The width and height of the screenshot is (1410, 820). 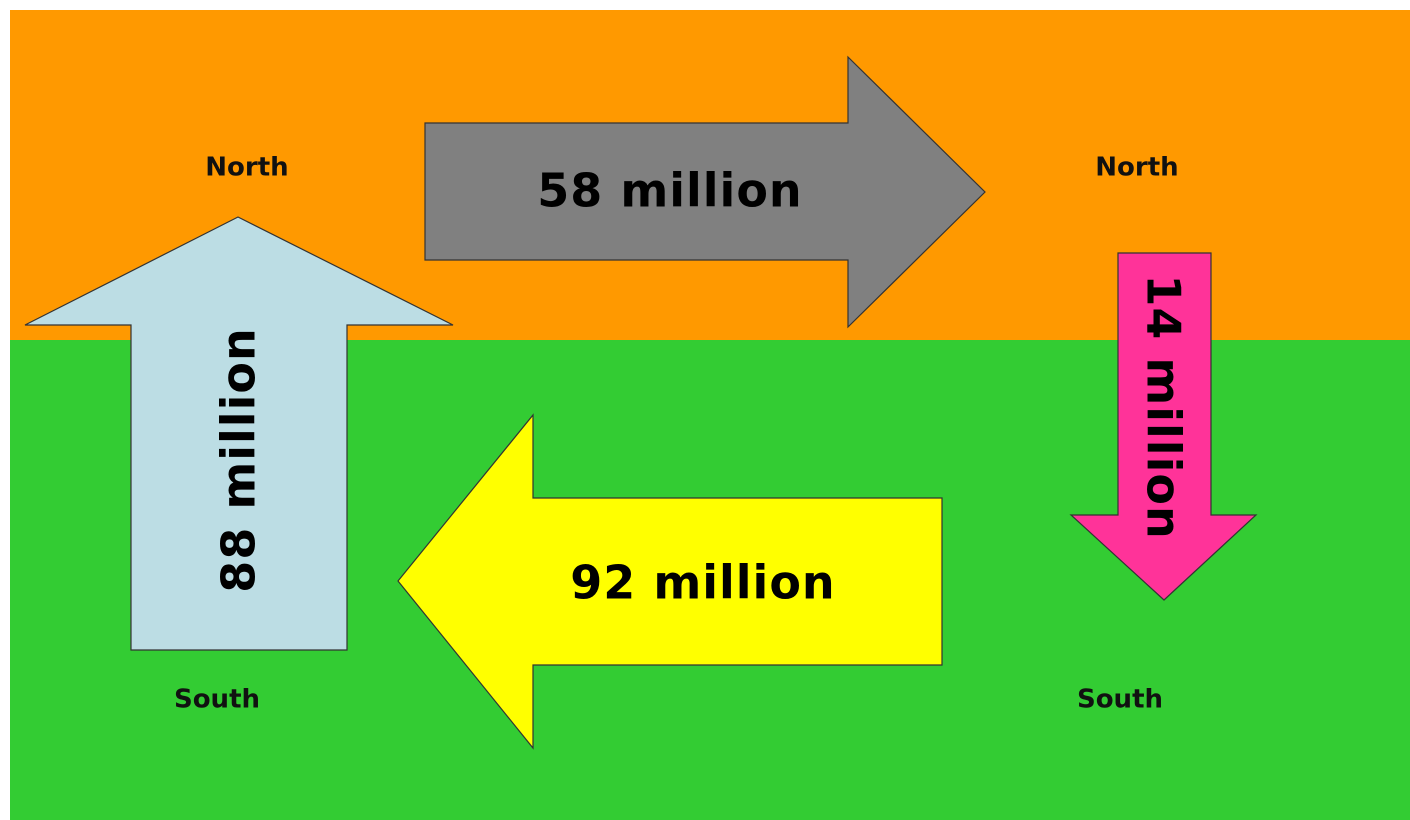 What do you see at coordinates (669, 191) in the screenshot?
I see `arrow-label: 58 million` at bounding box center [669, 191].